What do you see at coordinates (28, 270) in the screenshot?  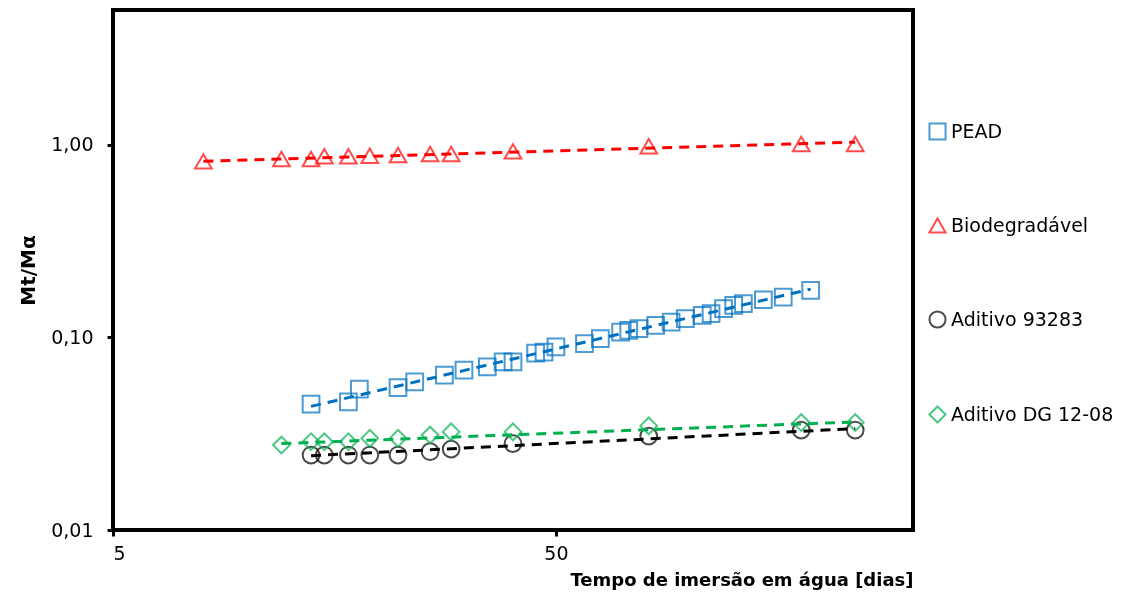 I see `y-axis-title: Mt/Mα` at bounding box center [28, 270].